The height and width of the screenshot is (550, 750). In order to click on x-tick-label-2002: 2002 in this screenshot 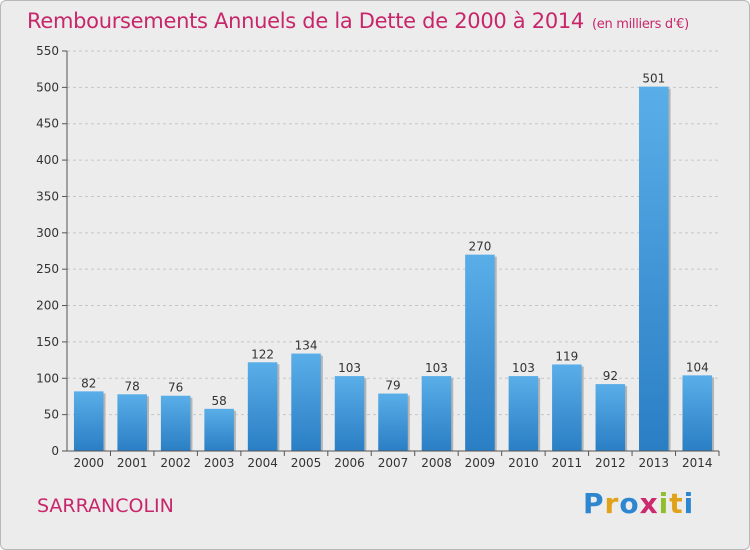, I will do `click(175, 463)`.